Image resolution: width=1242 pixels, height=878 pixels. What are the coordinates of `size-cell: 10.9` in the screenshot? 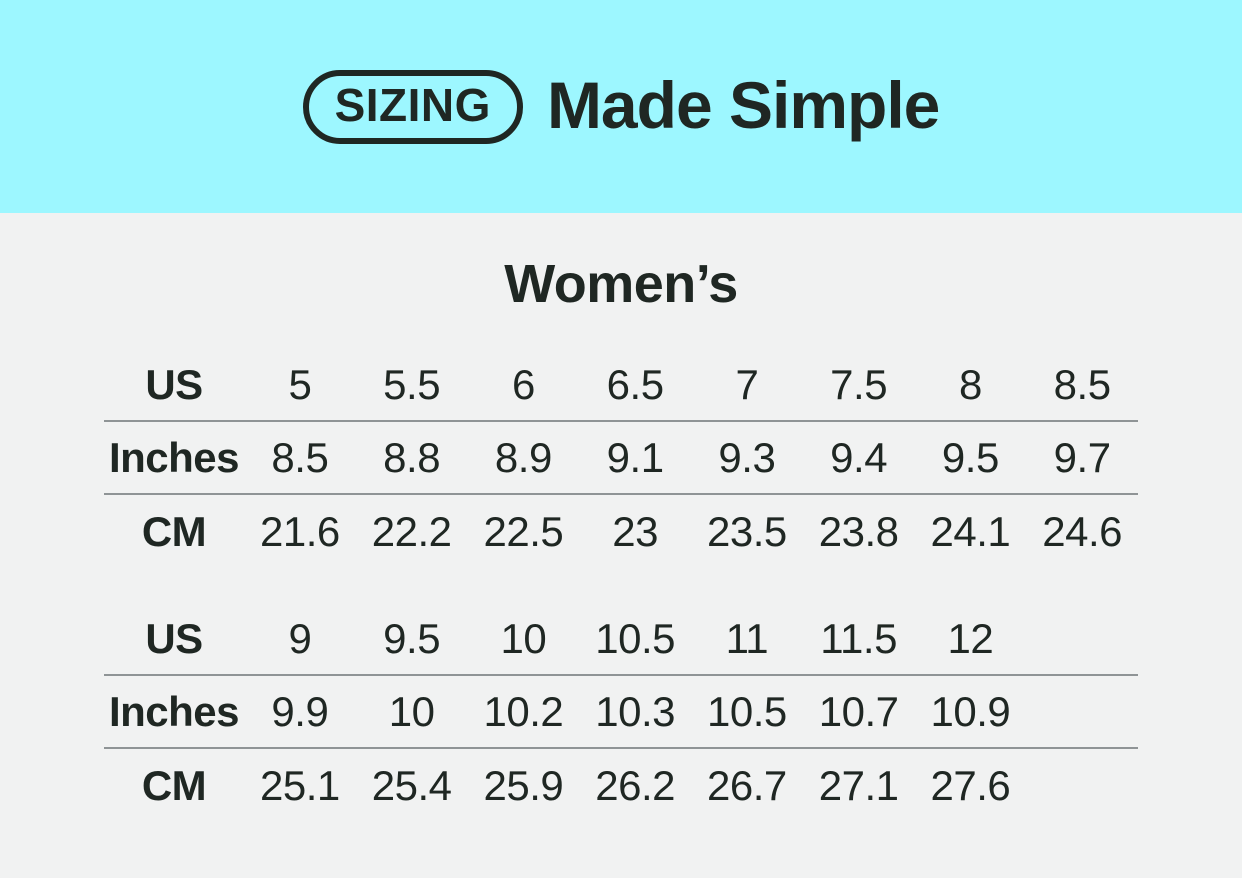 It's located at (970, 711).